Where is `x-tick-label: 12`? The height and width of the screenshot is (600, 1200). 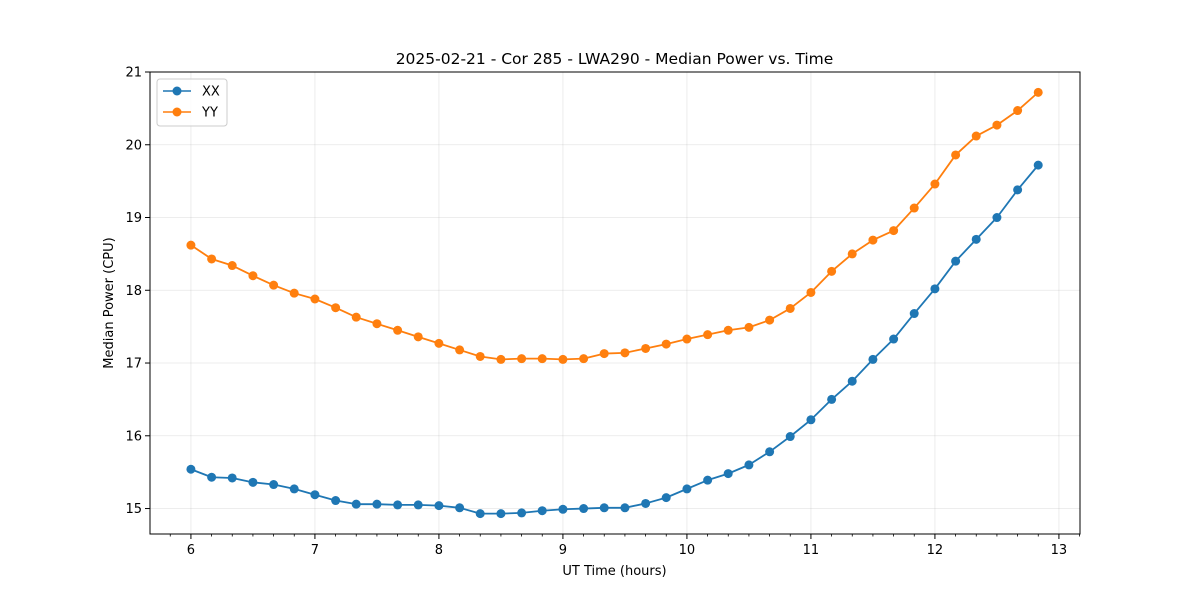 x-tick-label: 12 is located at coordinates (935, 550).